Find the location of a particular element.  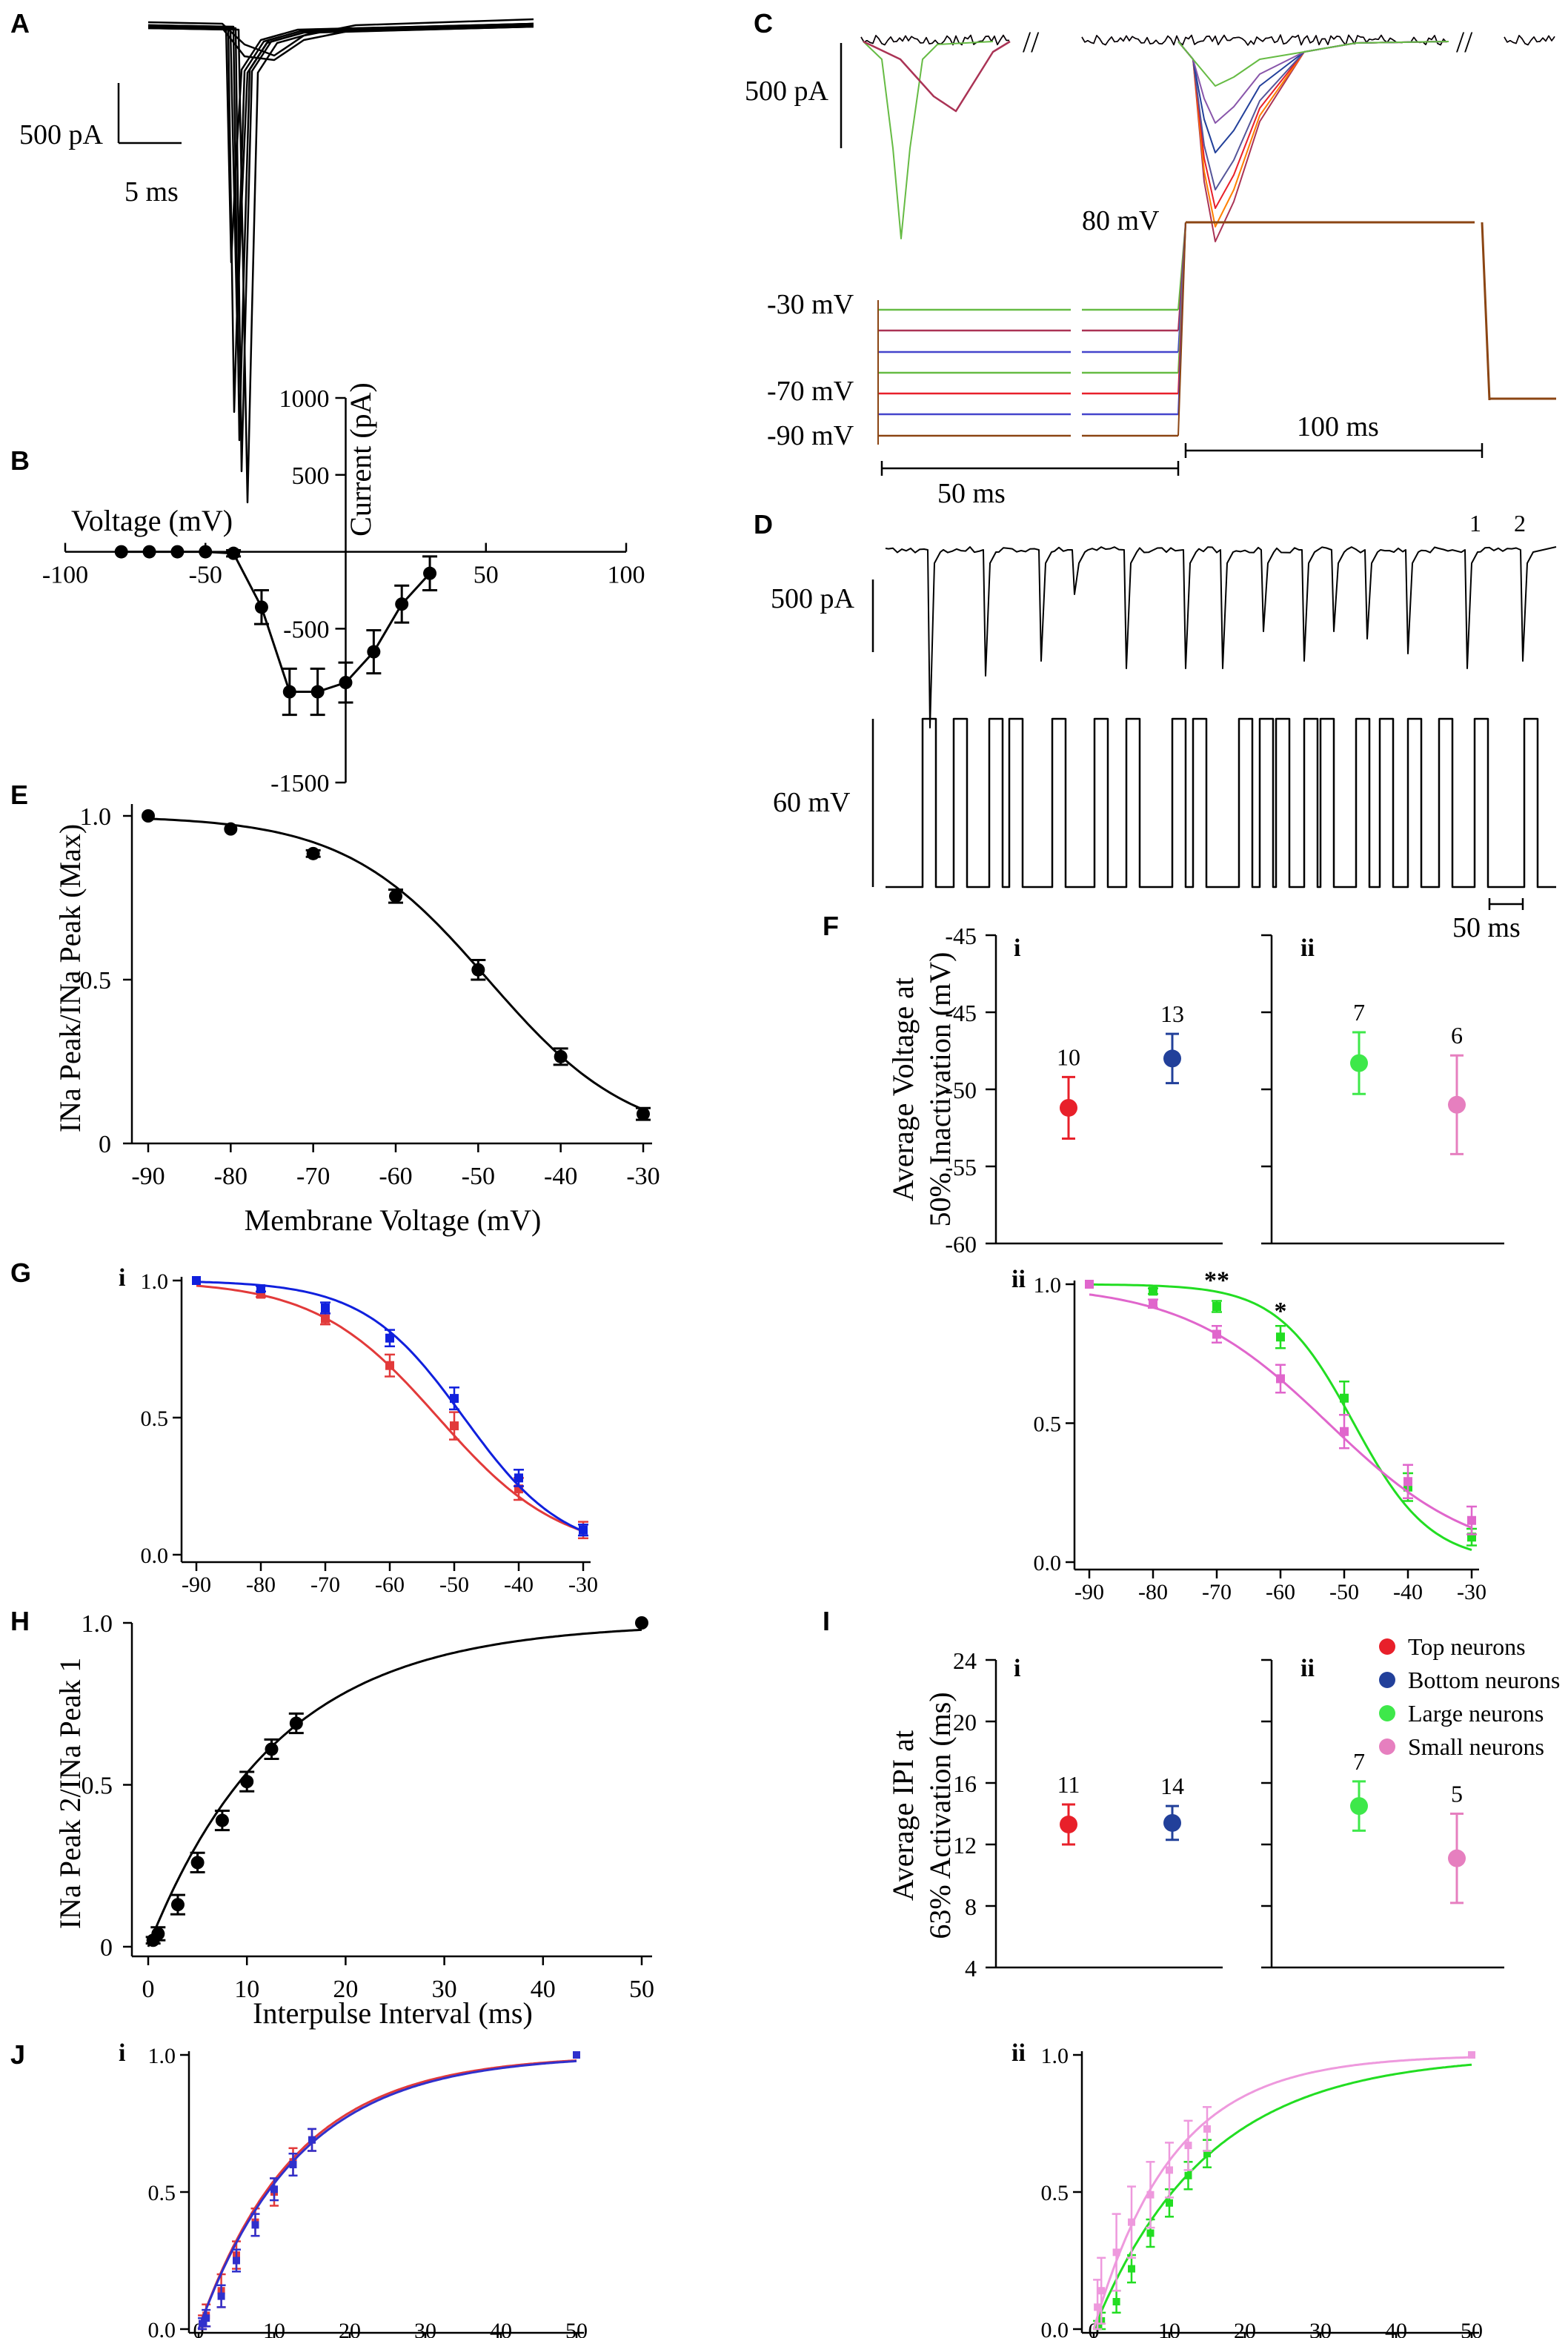

panel-G-x-tick-label: -60 is located at coordinates (390, 1584).